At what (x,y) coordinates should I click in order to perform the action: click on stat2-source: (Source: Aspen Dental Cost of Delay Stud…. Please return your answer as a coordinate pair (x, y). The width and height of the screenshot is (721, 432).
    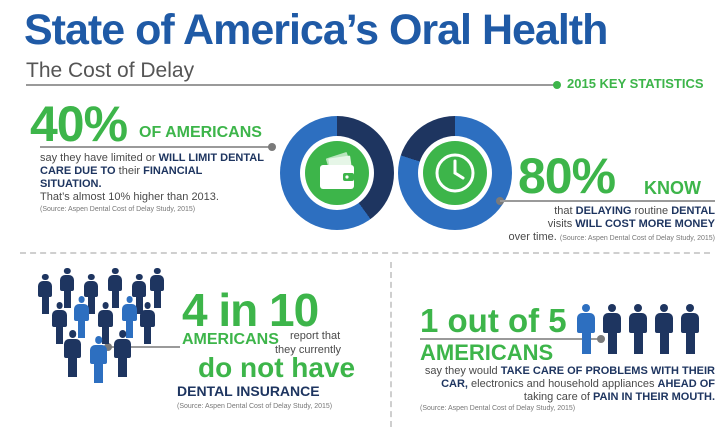
    Looking at the image, I should click on (637, 238).